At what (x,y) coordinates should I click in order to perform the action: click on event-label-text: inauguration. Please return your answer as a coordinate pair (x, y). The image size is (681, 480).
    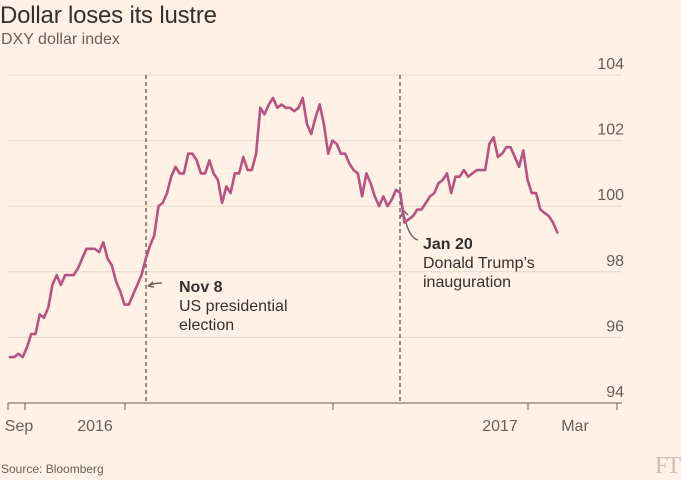
    Looking at the image, I should click on (467, 282).